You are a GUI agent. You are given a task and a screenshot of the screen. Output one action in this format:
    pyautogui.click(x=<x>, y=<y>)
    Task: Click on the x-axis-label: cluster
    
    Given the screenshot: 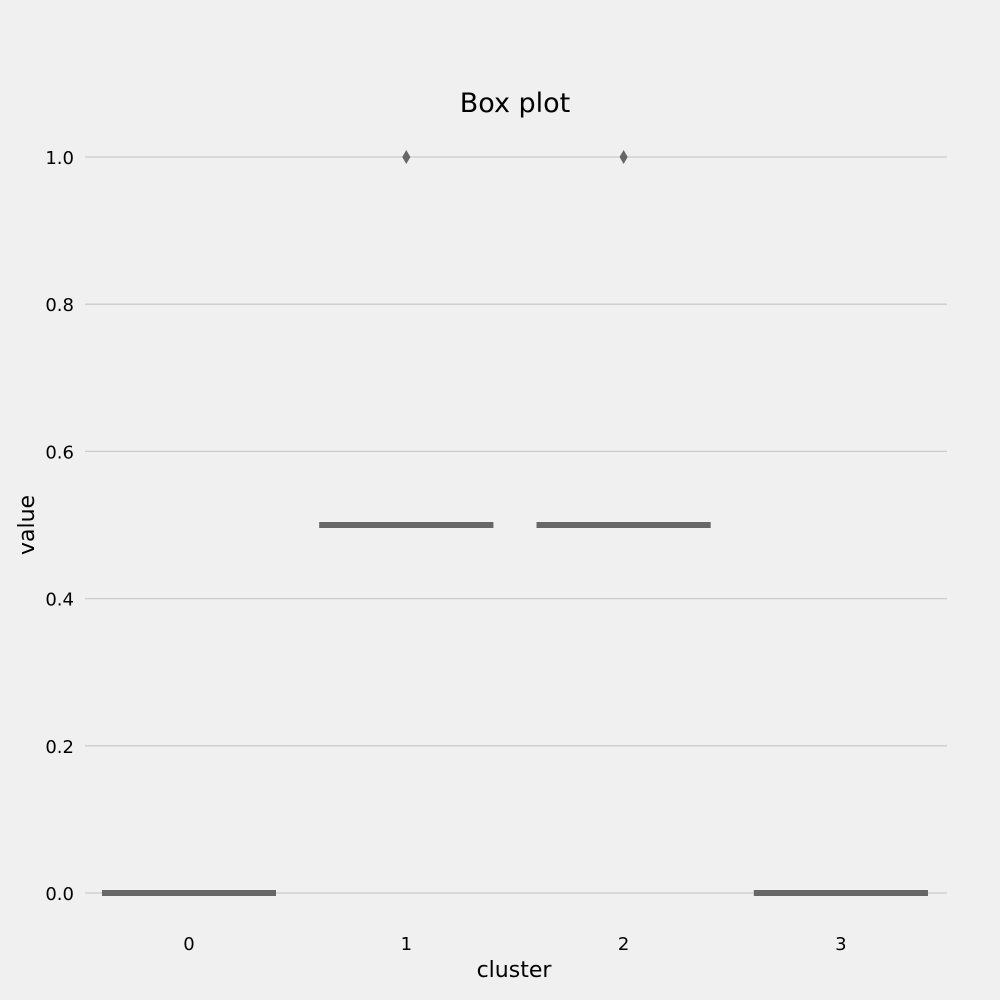 What is the action you would take?
    pyautogui.click(x=515, y=970)
    